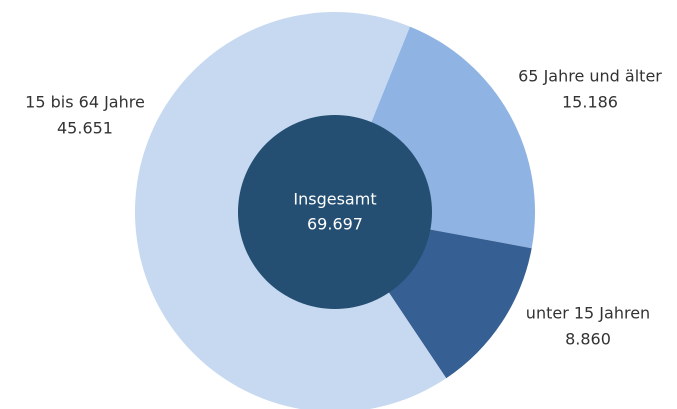 This screenshot has width=677, height=409. I want to click on value-label: 8.860, so click(588, 339).